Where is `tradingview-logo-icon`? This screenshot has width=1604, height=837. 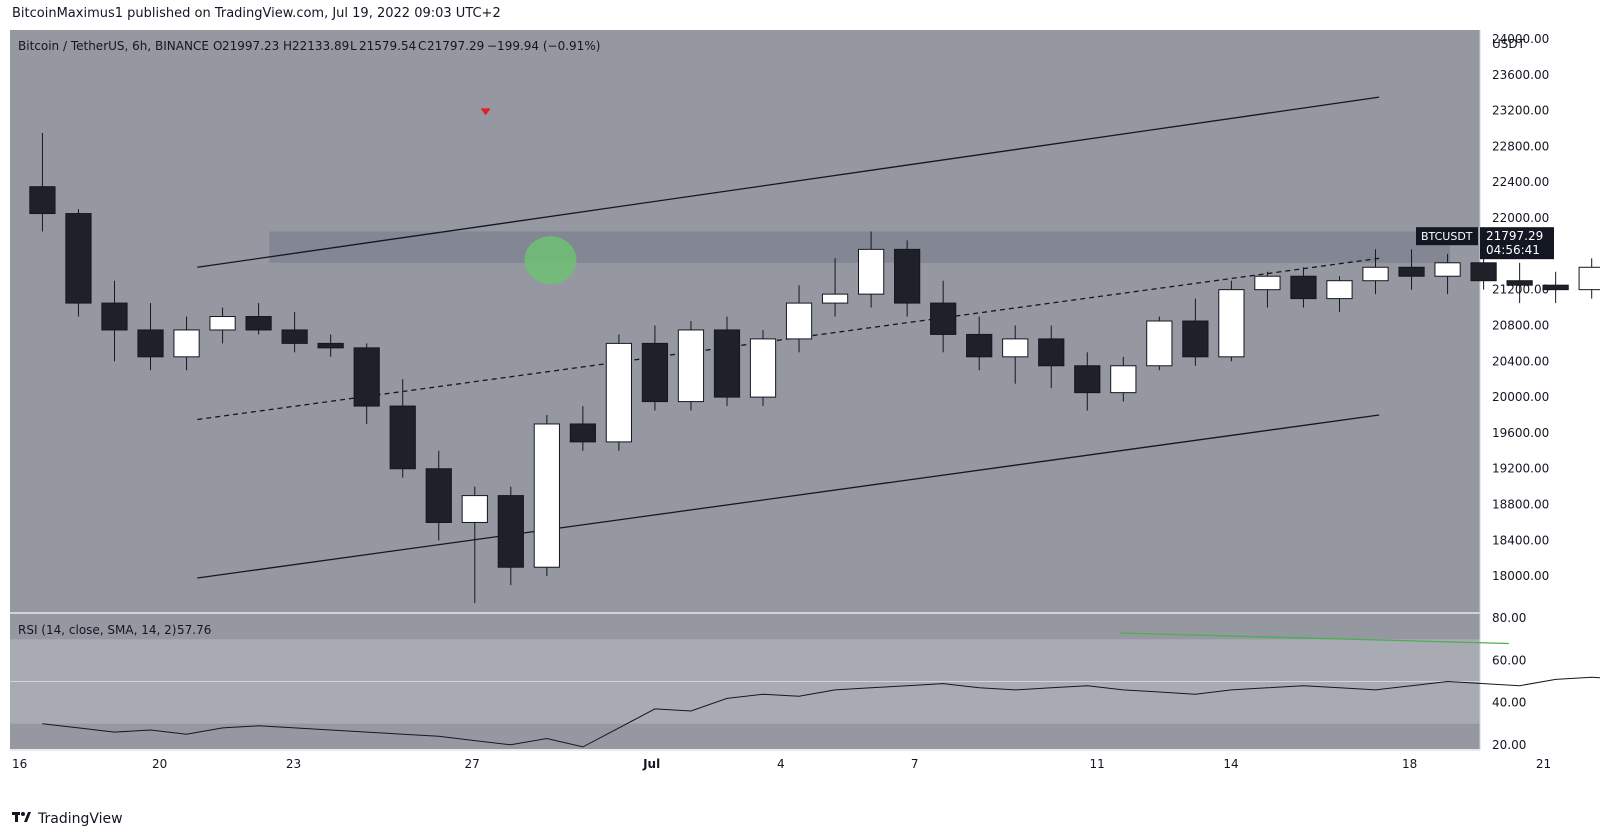 tradingview-logo-icon is located at coordinates (22, 819).